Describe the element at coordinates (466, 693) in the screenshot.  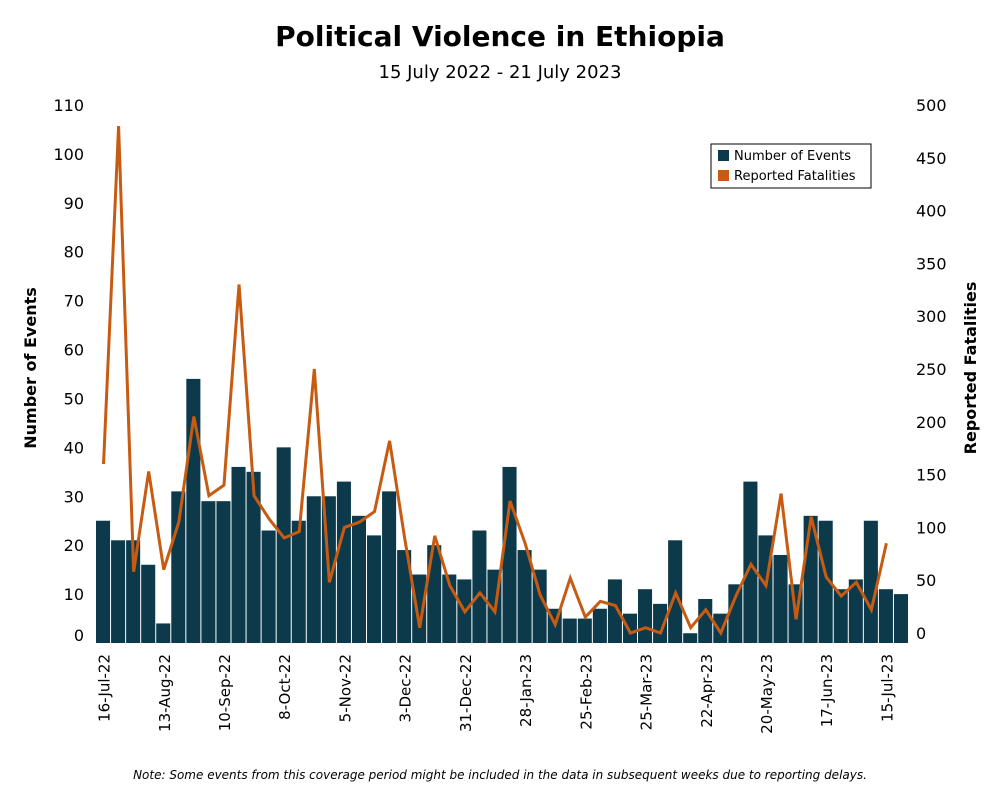
I see `x-tick-label: 31-Dec-22` at that location.